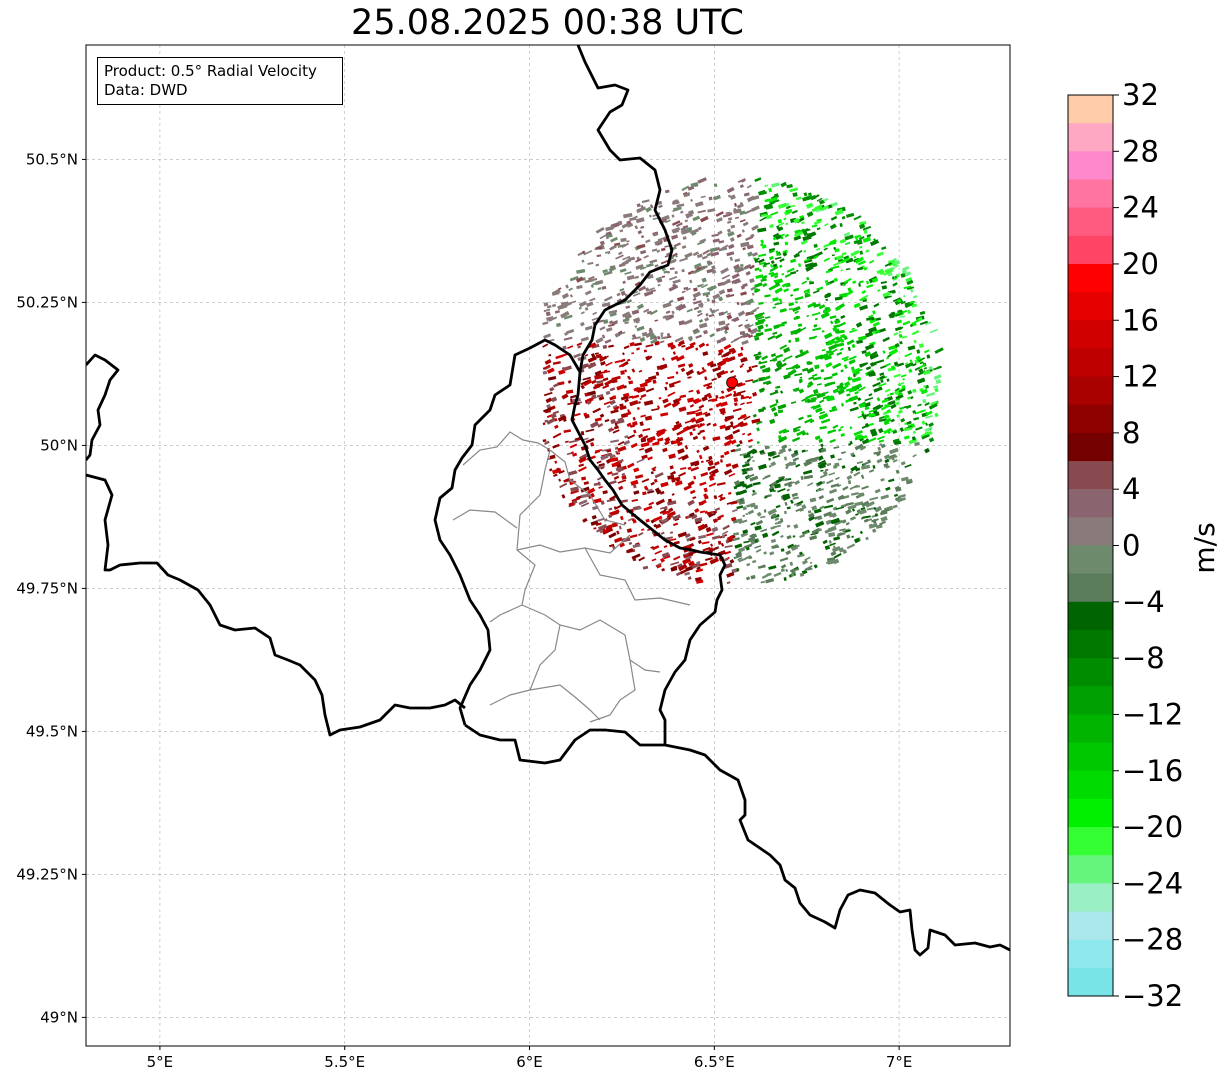 The width and height of the screenshot is (1225, 1081). What do you see at coordinates (529, 1058) in the screenshot?
I see `x-axis-longitude: 5°E 5.5°E 6°E 6.5°E 7°E` at bounding box center [529, 1058].